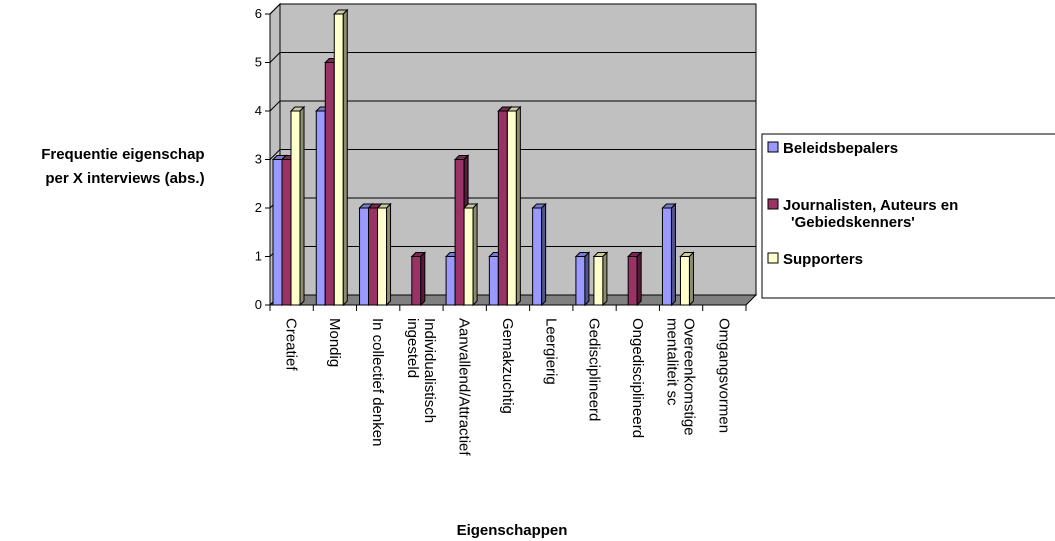 This screenshot has height=541, width=1055. What do you see at coordinates (122, 154) in the screenshot?
I see `y-axis-title-line-1: Frequentie eigenschap` at bounding box center [122, 154].